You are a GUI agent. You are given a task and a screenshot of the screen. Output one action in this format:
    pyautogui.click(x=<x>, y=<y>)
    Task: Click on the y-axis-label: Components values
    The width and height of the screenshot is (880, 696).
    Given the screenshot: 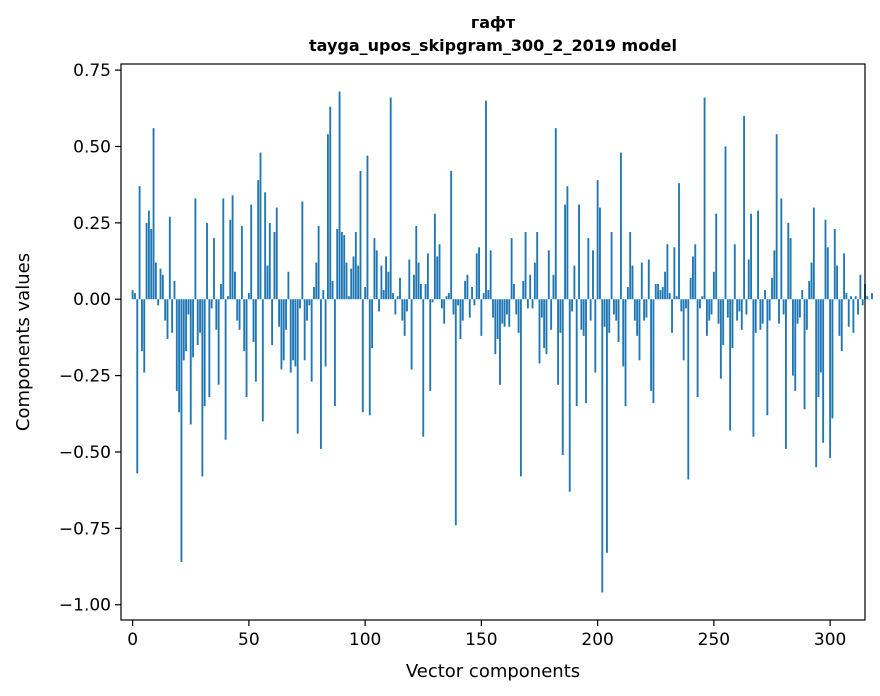 What is the action you would take?
    pyautogui.click(x=23, y=342)
    